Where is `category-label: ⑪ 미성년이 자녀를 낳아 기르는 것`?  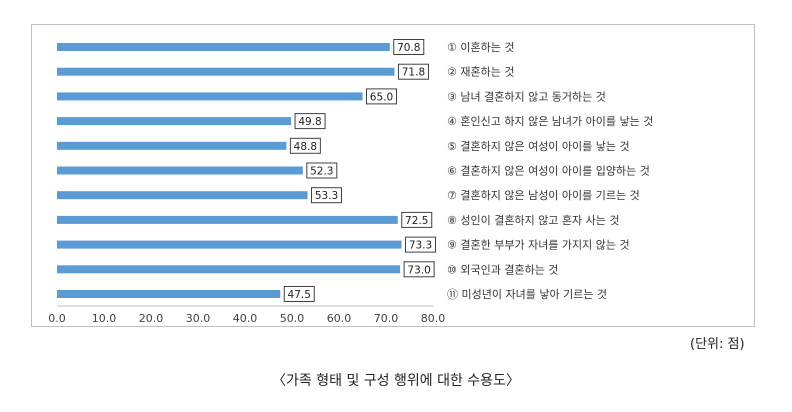 category-label: ⑪ 미성년이 자녀를 낳아 기르는 것 is located at coordinates (527, 294).